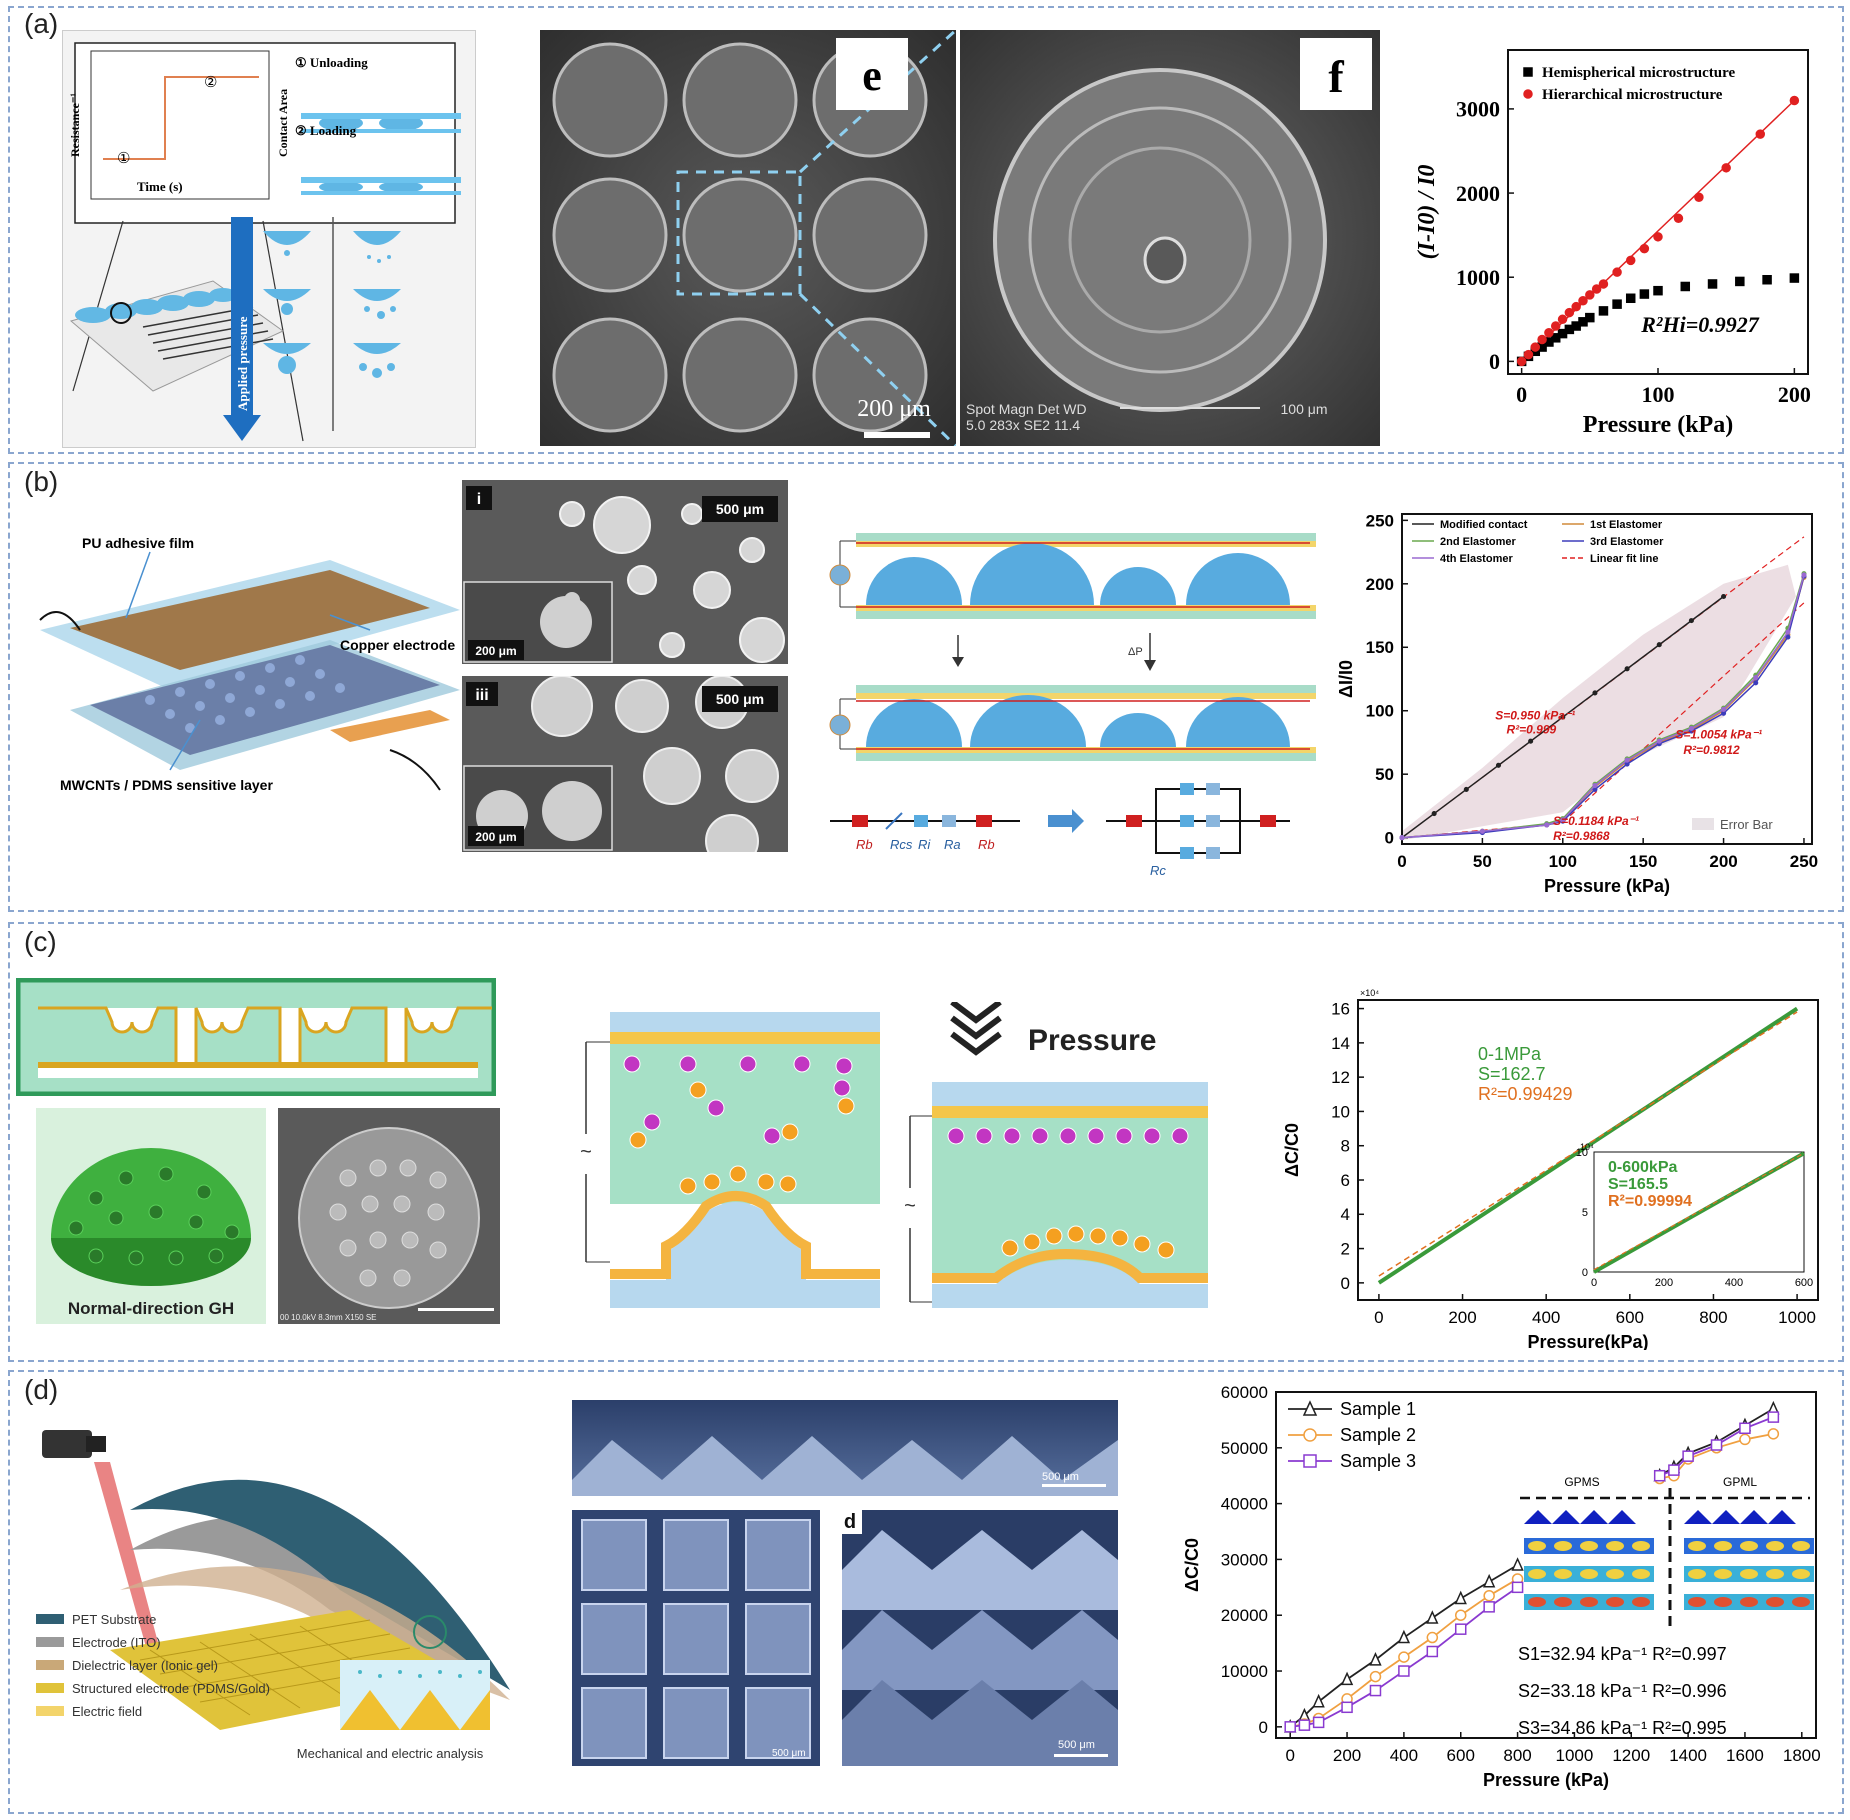  Describe the element at coordinates (1587, 1147) in the screenshot. I see `inset-multiplier: 10⁴` at that location.